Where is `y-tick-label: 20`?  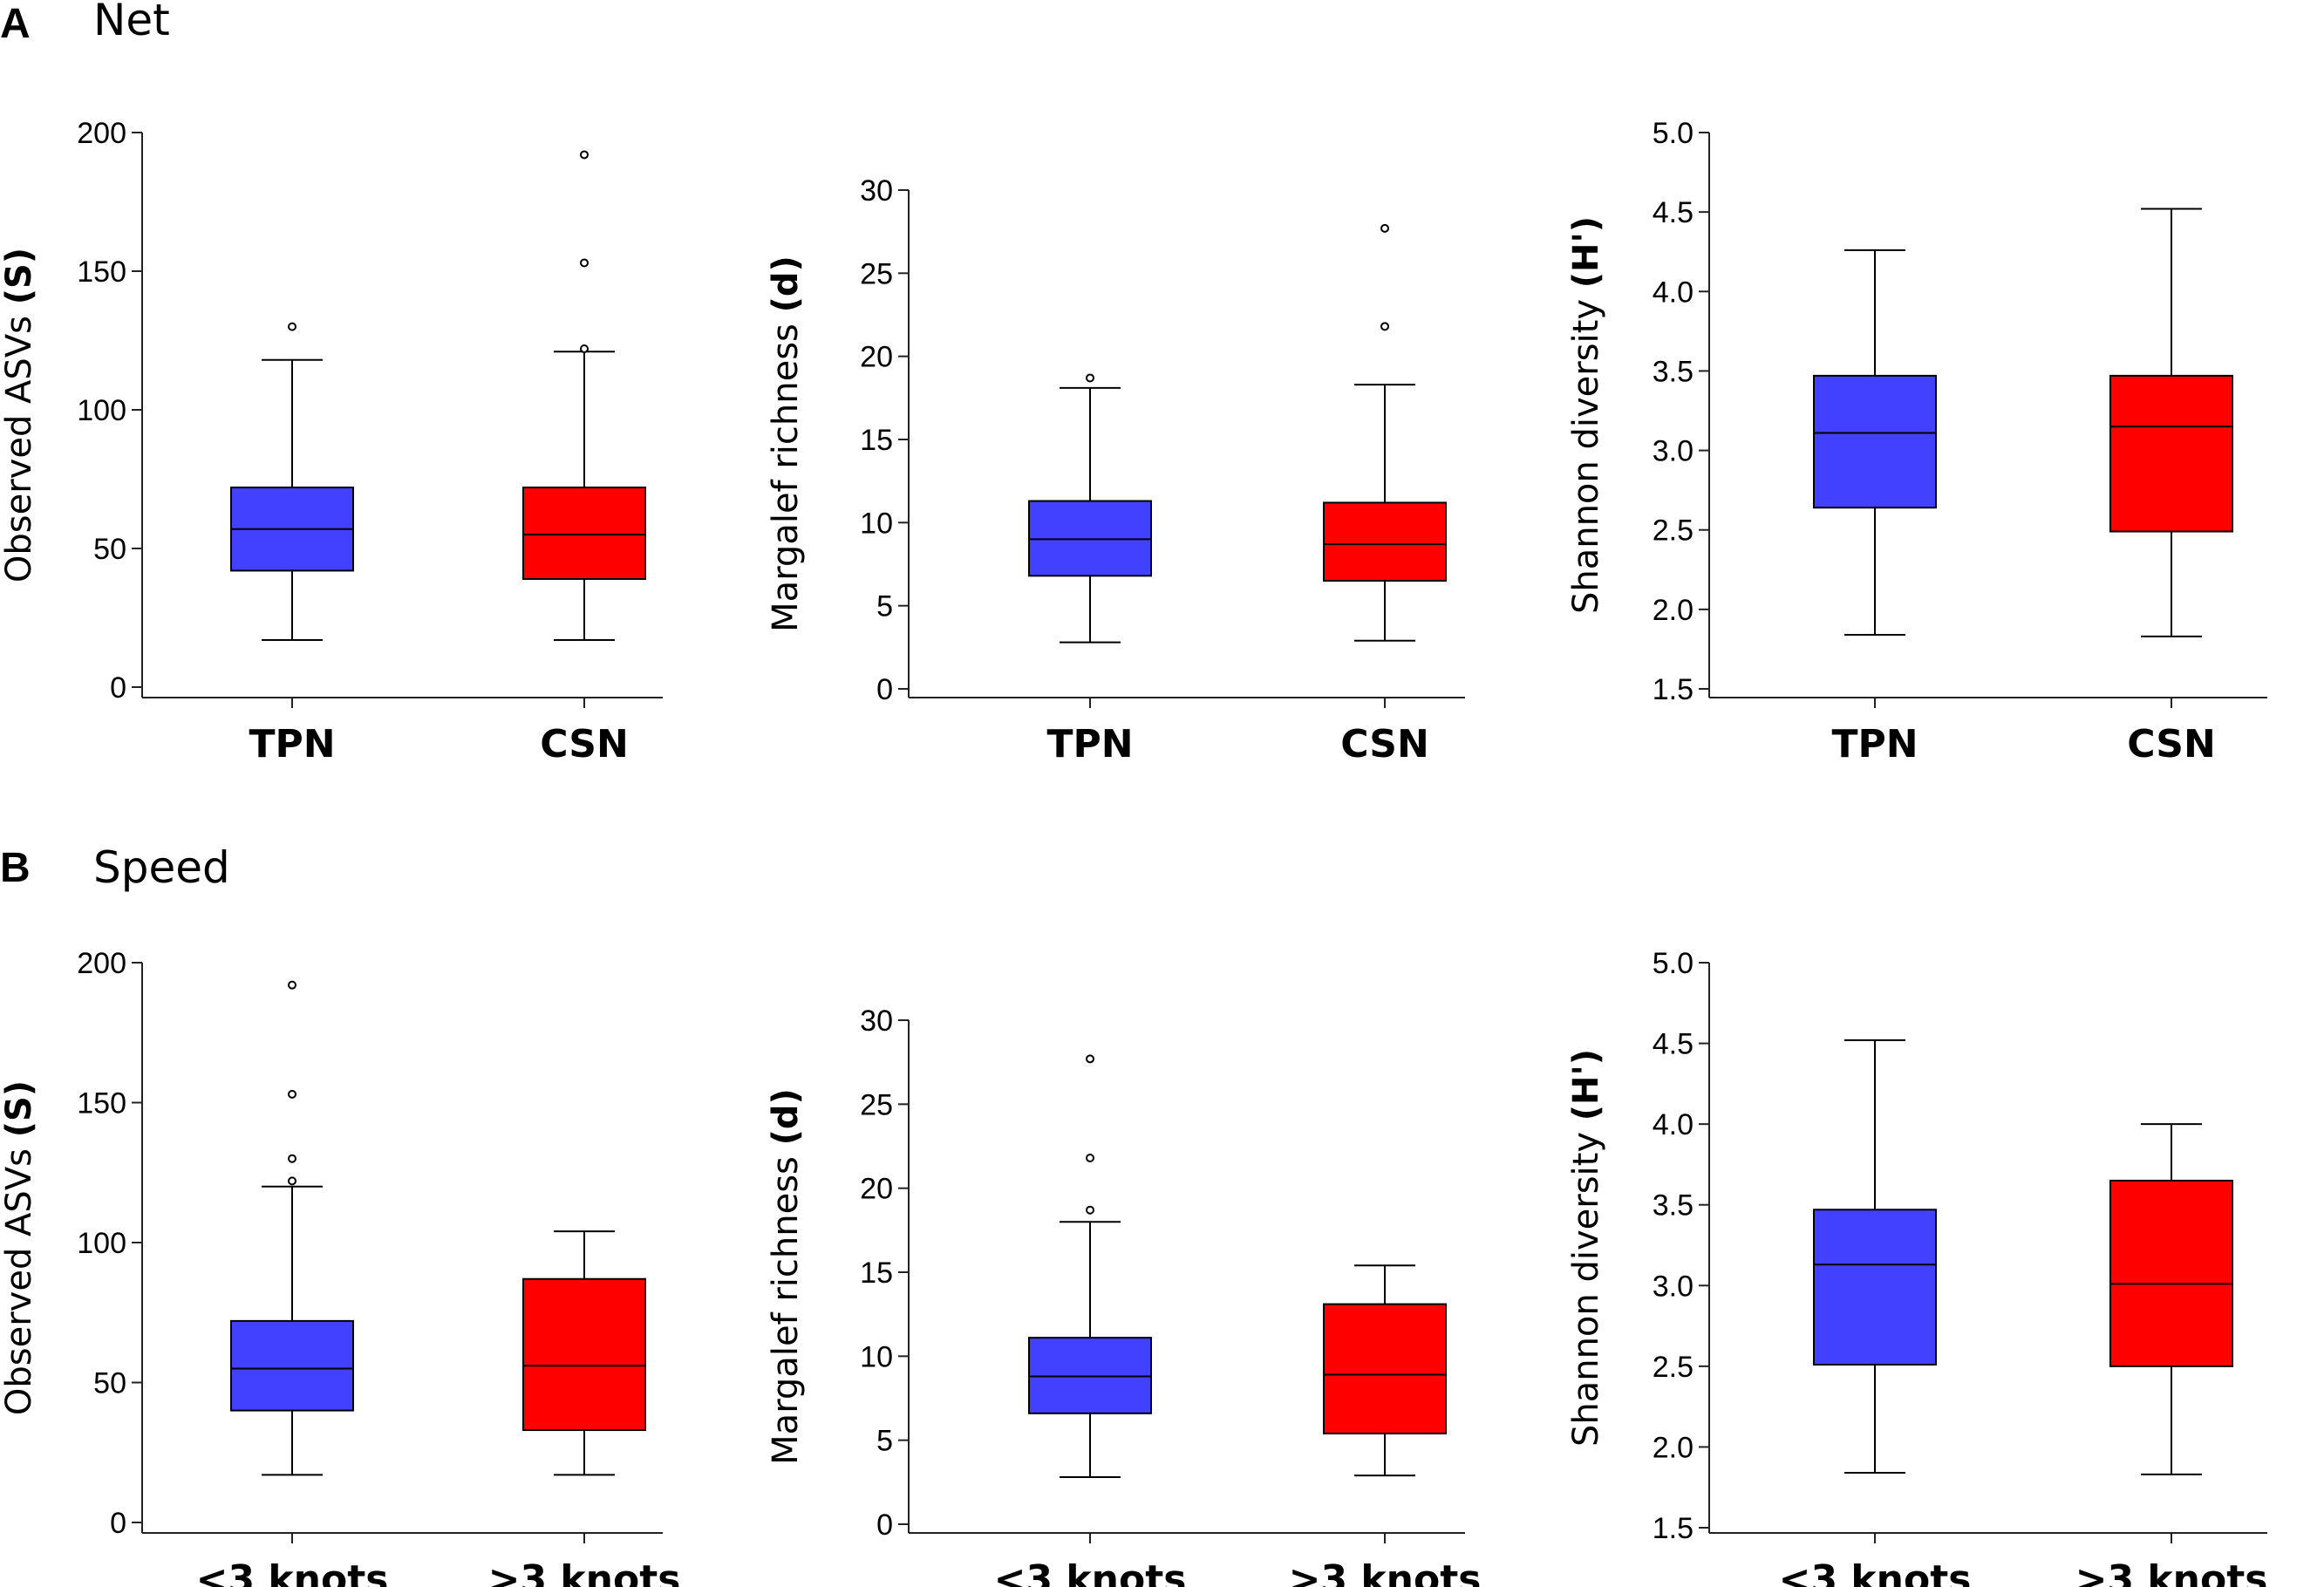
y-tick-label: 20 is located at coordinates (876, 1189).